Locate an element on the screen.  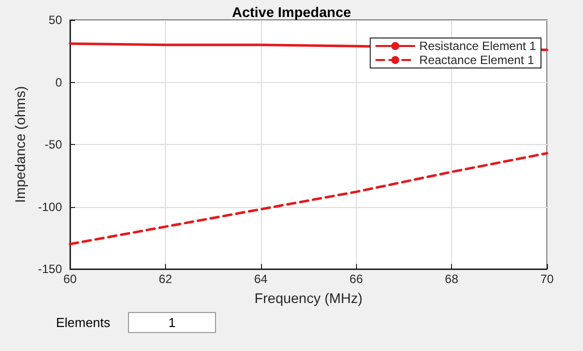
x-tick-label: 70 is located at coordinates (547, 279).